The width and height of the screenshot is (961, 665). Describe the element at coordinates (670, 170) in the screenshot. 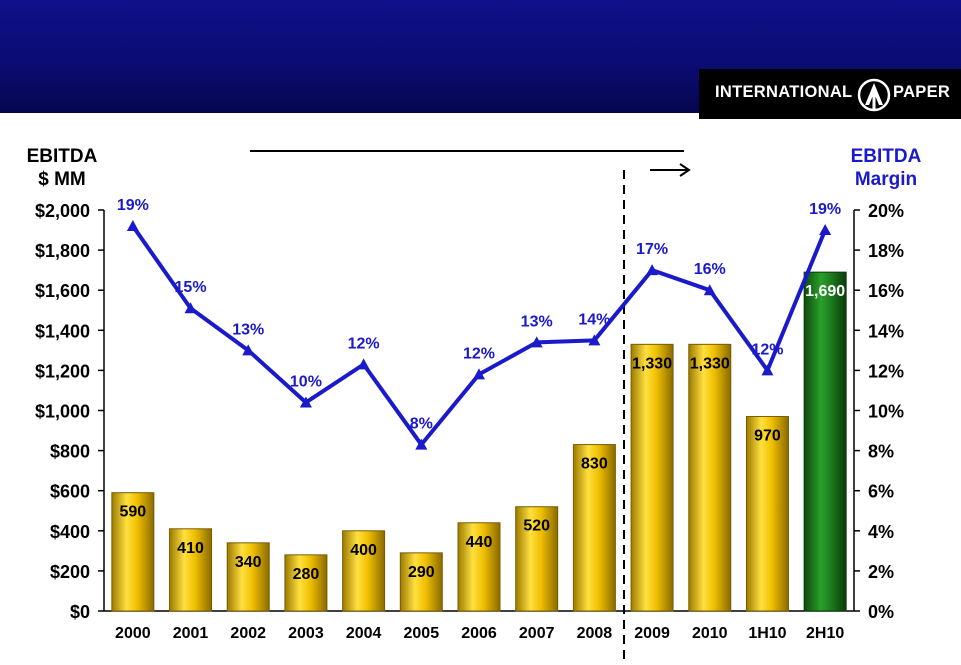

I see `right-arrow-icon` at that location.